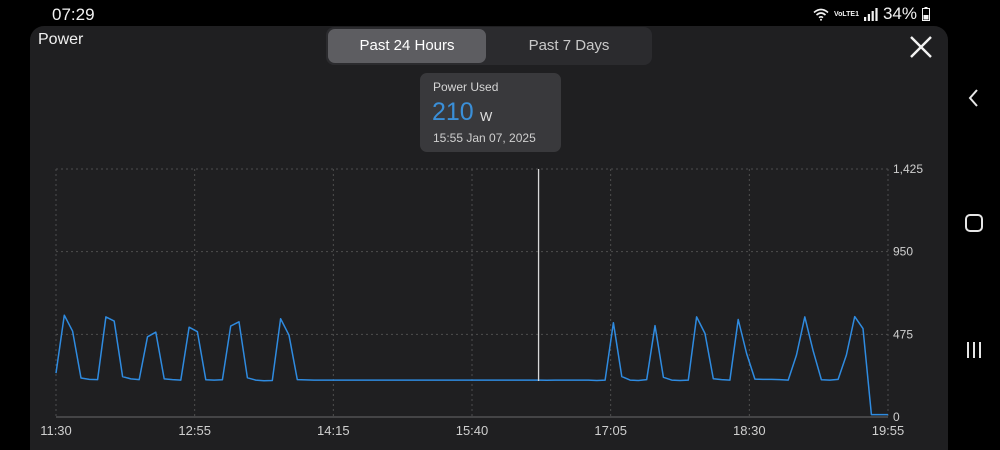 This screenshot has width=1000, height=450. I want to click on signal-icon, so click(870, 14).